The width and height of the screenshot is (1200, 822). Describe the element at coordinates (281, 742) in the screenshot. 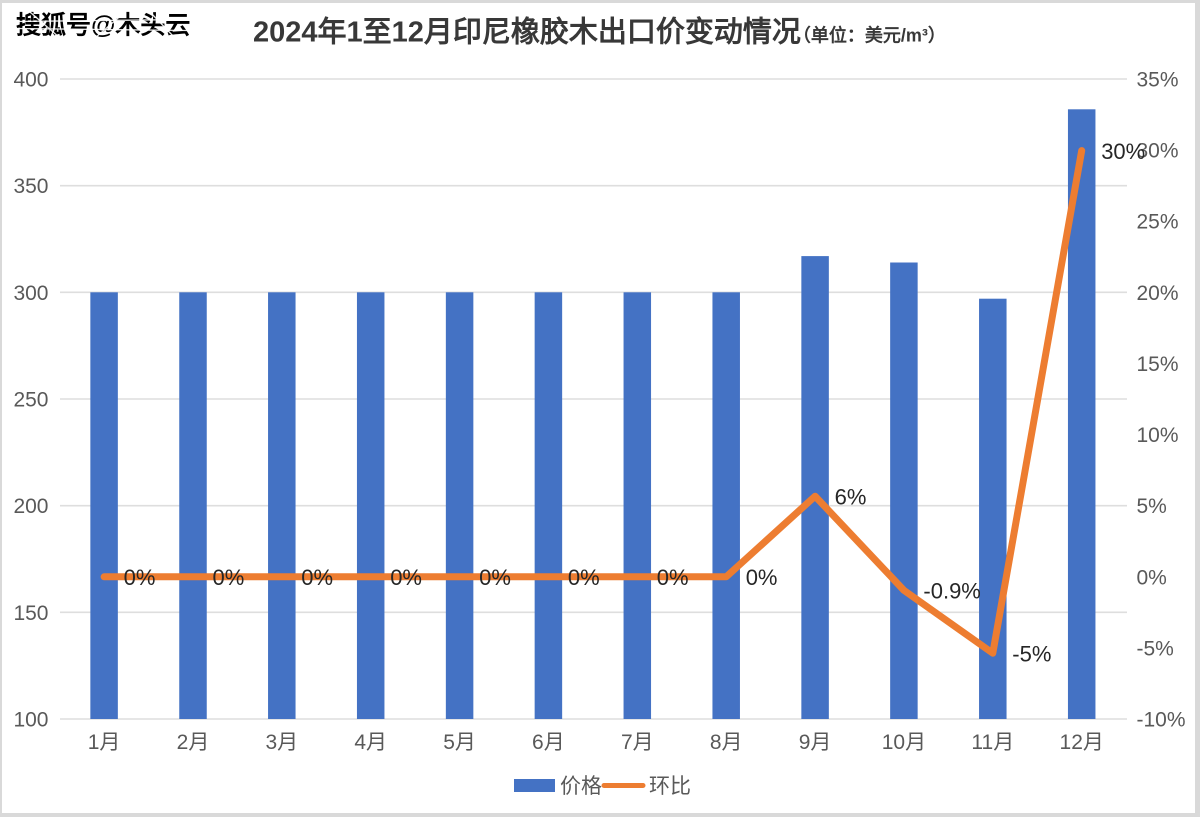

I see `svg-text: 3月` at that location.